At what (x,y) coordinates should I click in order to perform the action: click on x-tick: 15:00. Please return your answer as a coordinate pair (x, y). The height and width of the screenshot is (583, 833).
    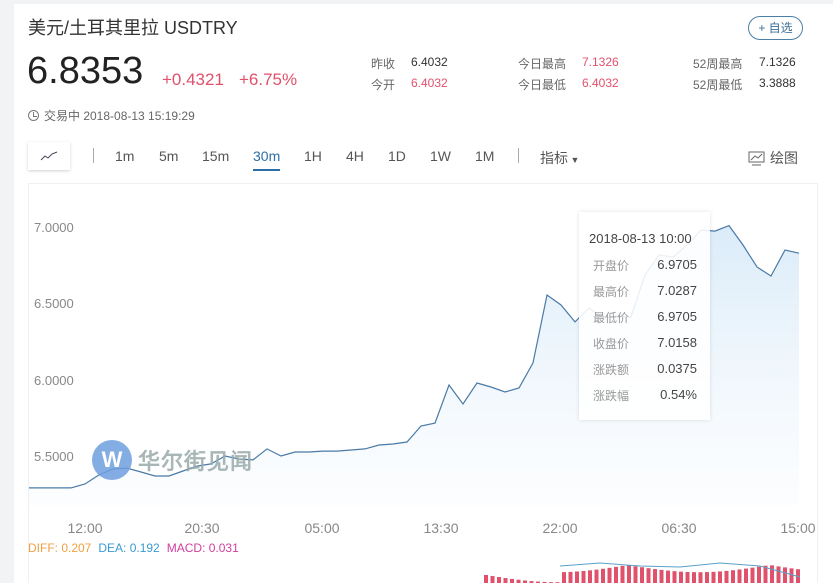
    Looking at the image, I should click on (798, 528).